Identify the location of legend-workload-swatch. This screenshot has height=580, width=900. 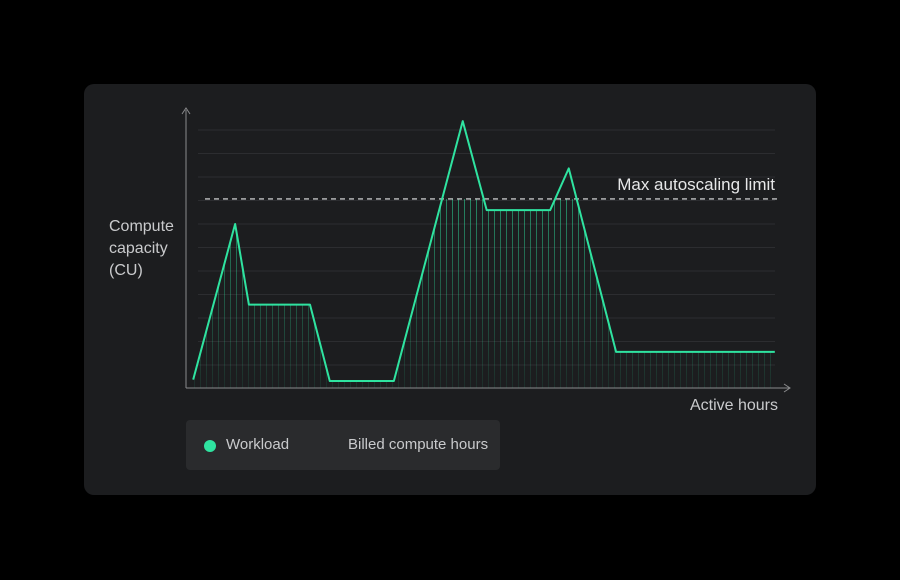
(210, 446).